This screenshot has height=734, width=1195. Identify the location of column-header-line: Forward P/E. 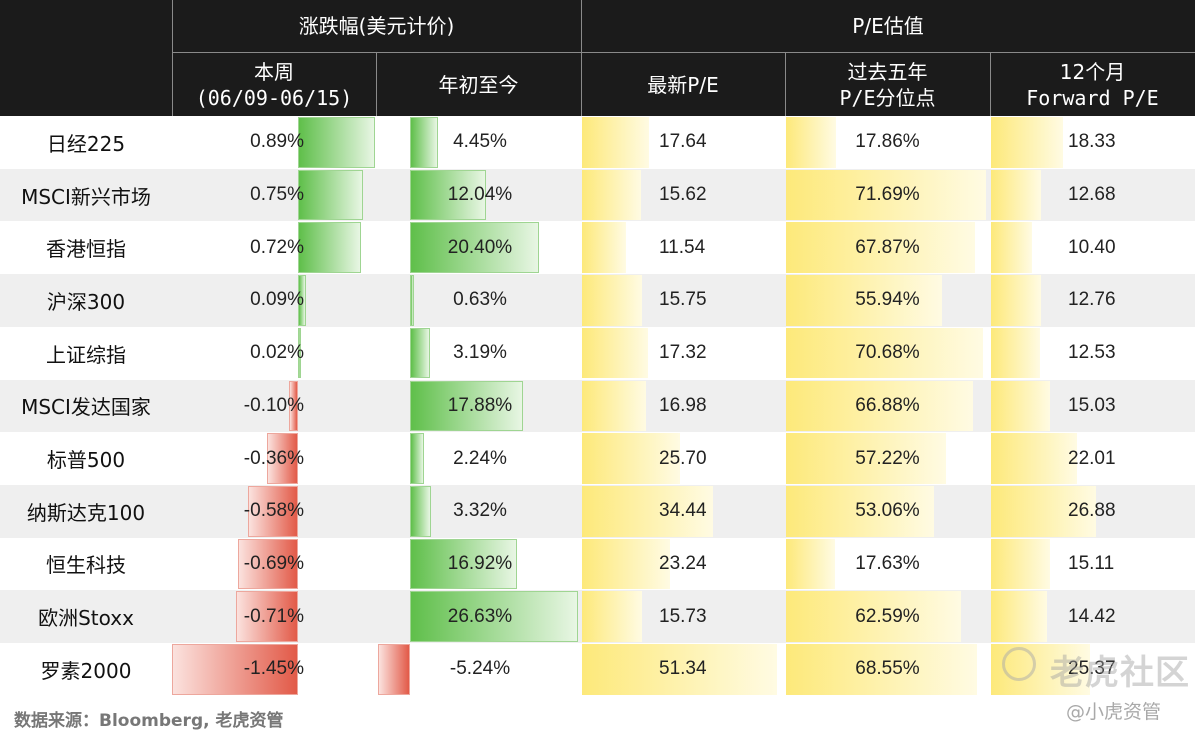
(1092, 97).